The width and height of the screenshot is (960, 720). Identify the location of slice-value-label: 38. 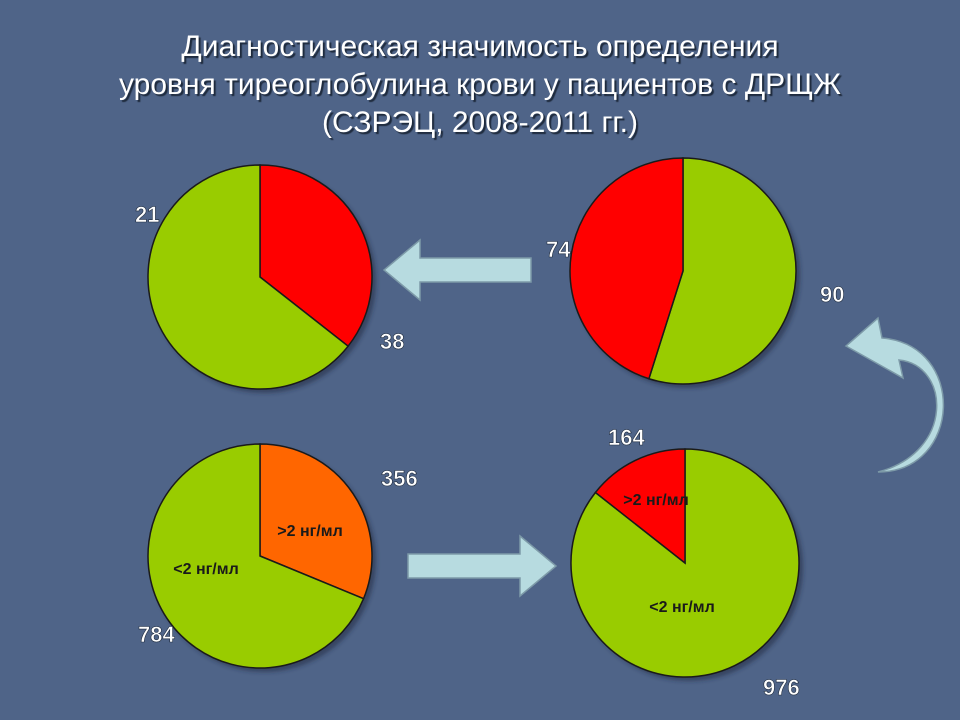
(392, 341).